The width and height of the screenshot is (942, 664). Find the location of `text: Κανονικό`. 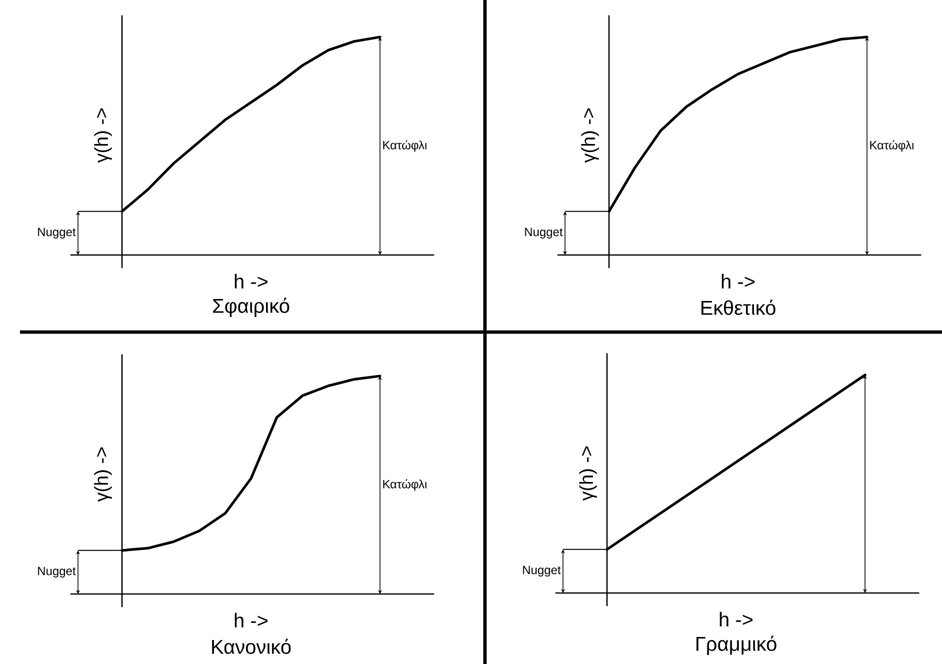

text: Κανονικό is located at coordinates (251, 646).